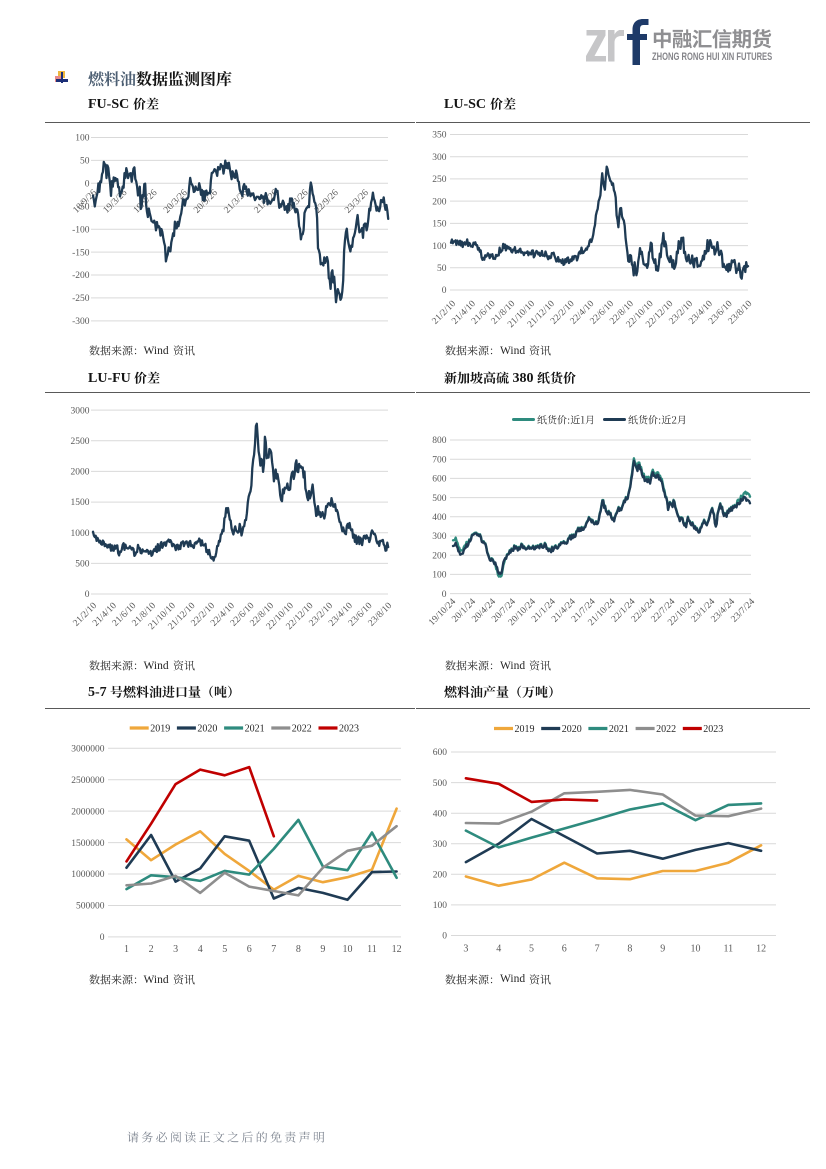 This screenshot has height=1169, width=826. Describe the element at coordinates (442, 612) in the screenshot. I see `svg-text: 19/10/24` at that location.